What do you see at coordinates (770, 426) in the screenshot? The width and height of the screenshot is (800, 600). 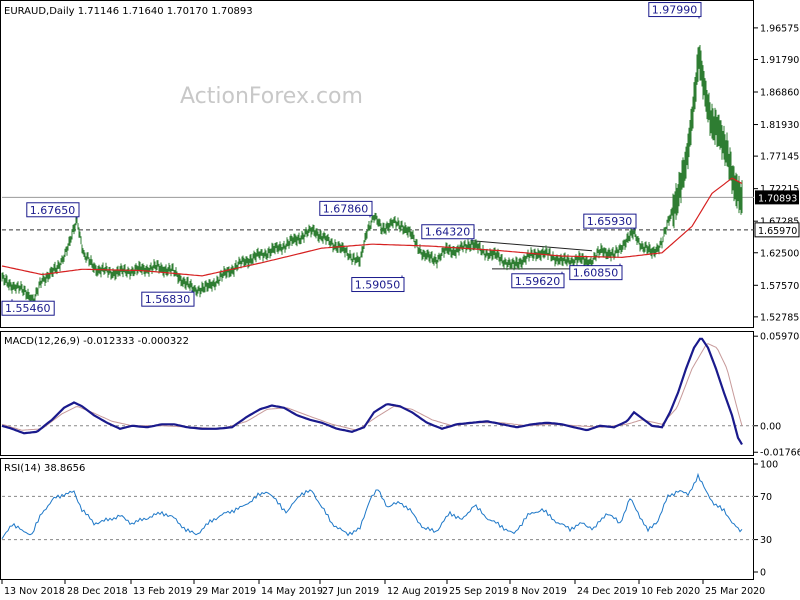 I see `macd-tick-label: 0.00` at bounding box center [770, 426].